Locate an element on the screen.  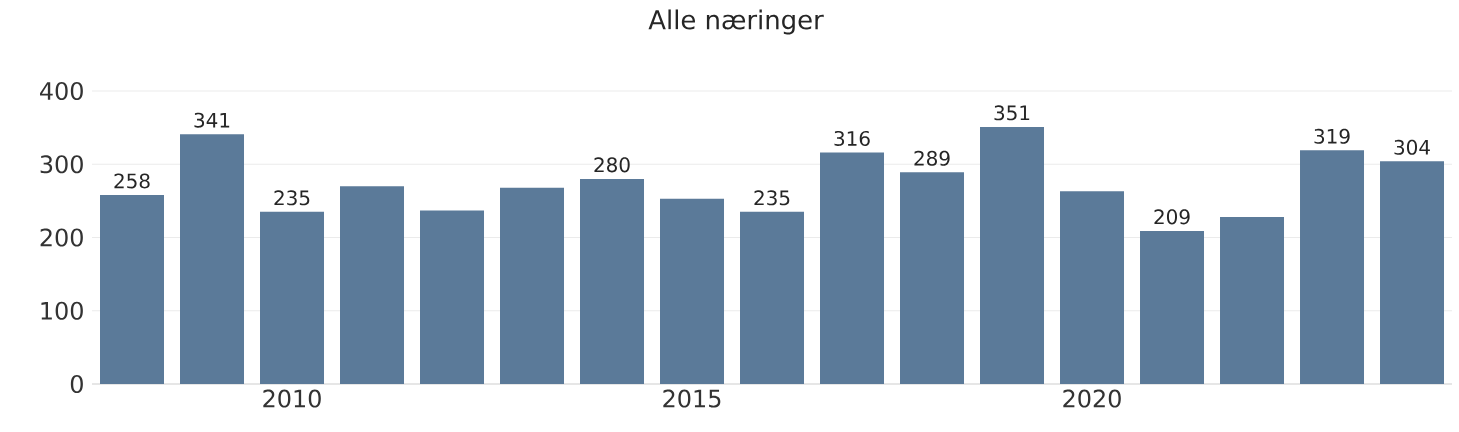
data-label: 351 is located at coordinates (1012, 113).